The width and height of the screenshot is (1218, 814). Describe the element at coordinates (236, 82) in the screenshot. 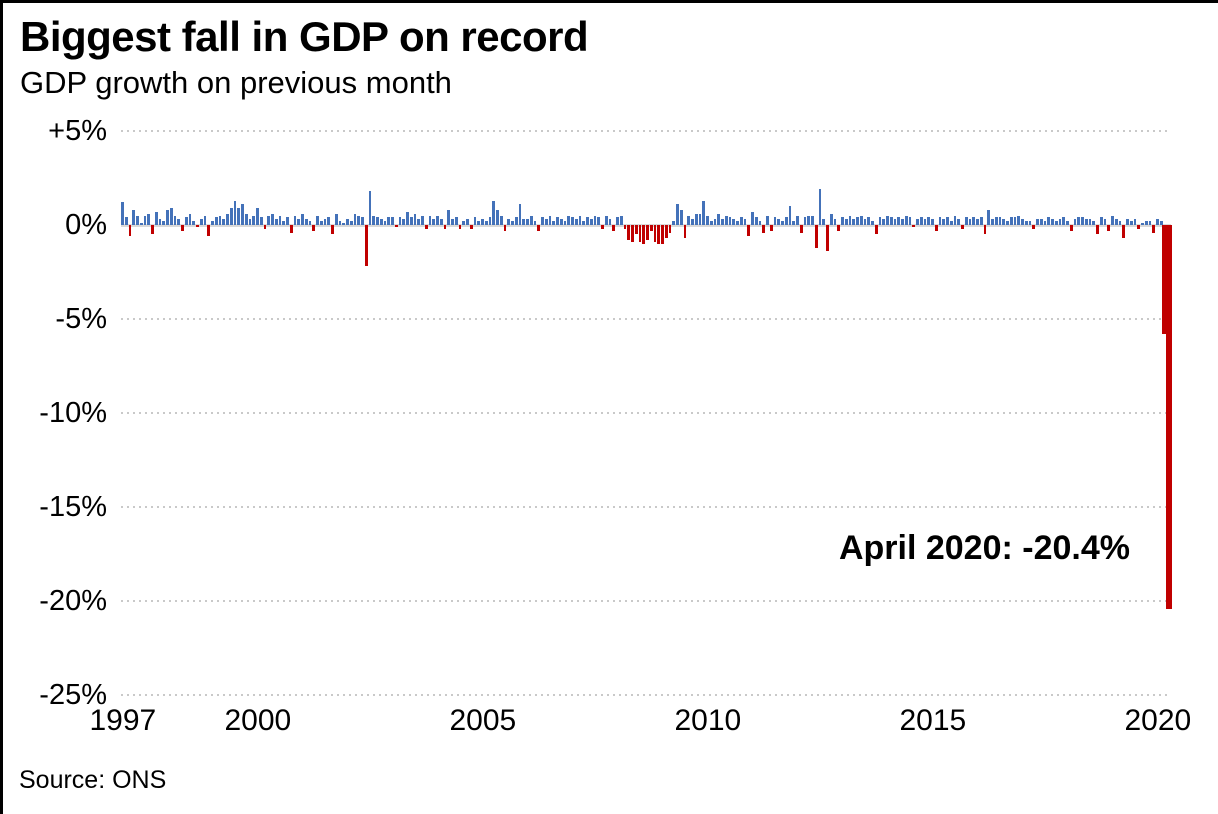

I see `chart-subtitle: GDP growth on previous month` at that location.